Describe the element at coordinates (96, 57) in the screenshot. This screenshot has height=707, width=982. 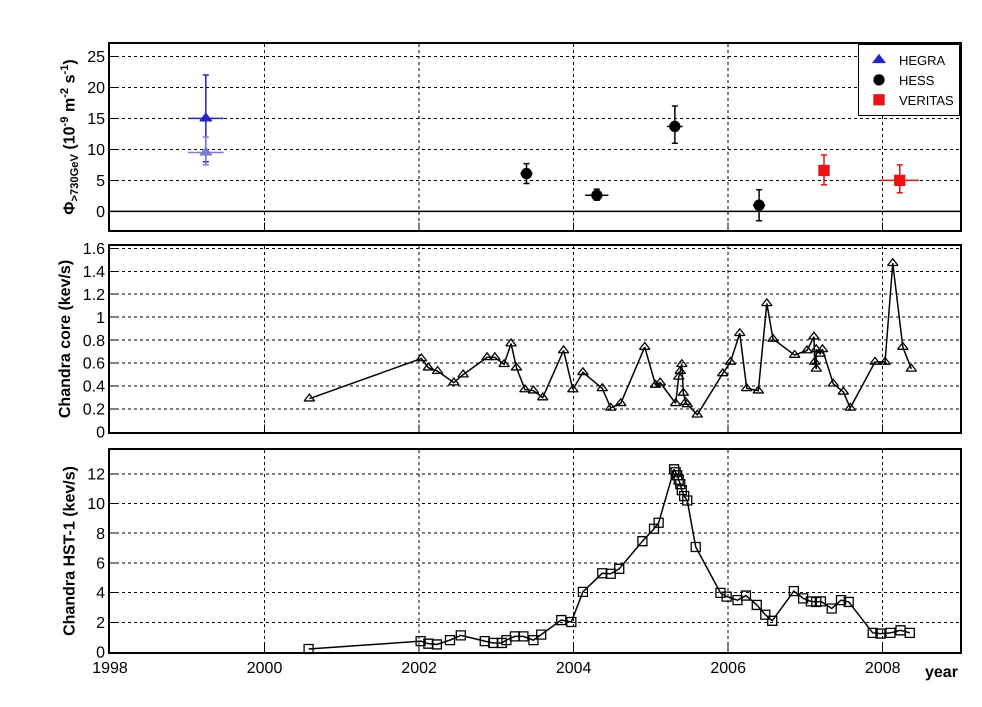
I see `y-tick-label: 25` at that location.